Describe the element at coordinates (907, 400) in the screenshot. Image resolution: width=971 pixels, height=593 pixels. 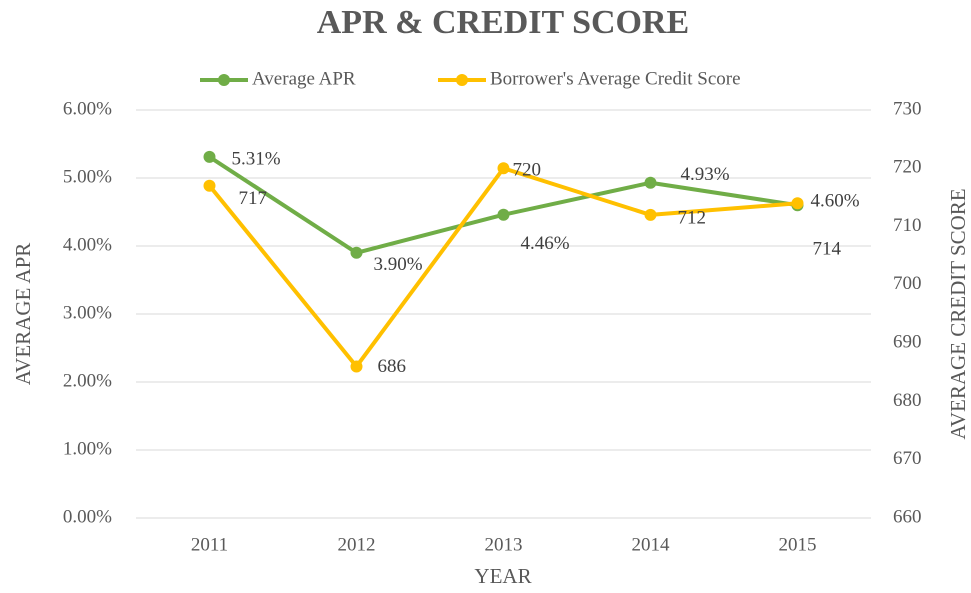
I see `y2-tick-label: 680` at that location.